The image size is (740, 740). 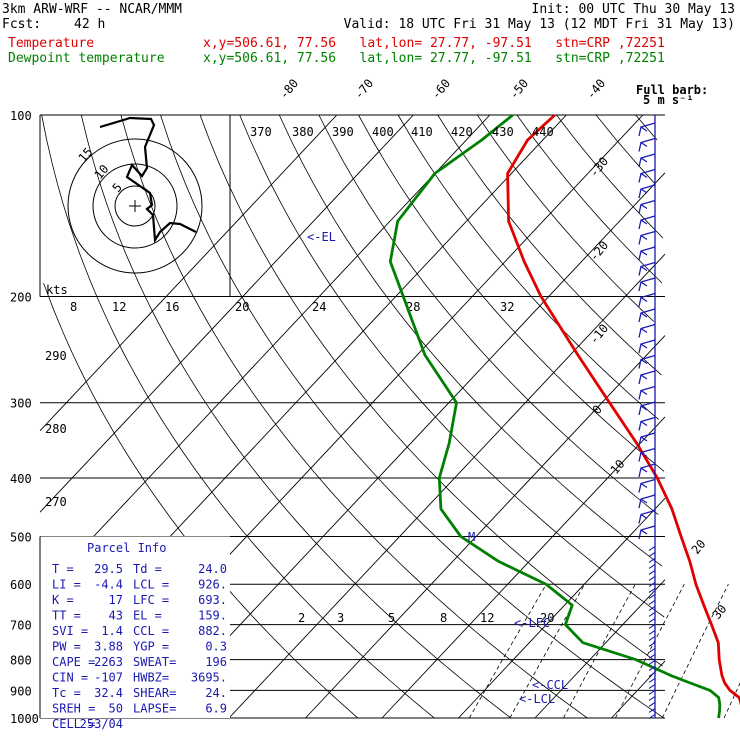 What do you see at coordinates (57, 290) in the screenshot?
I see `hodograph-unit-label: kts` at bounding box center [57, 290].